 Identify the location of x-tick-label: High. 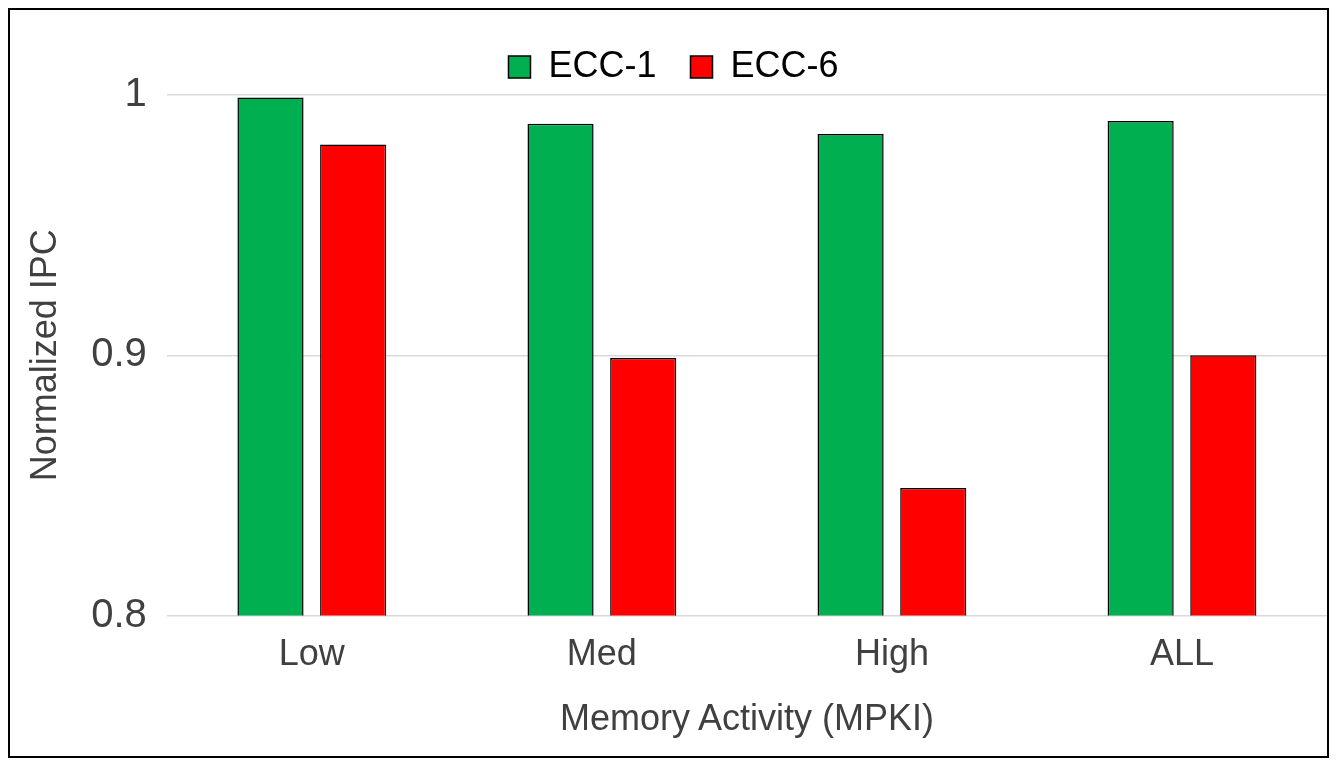
(891, 653).